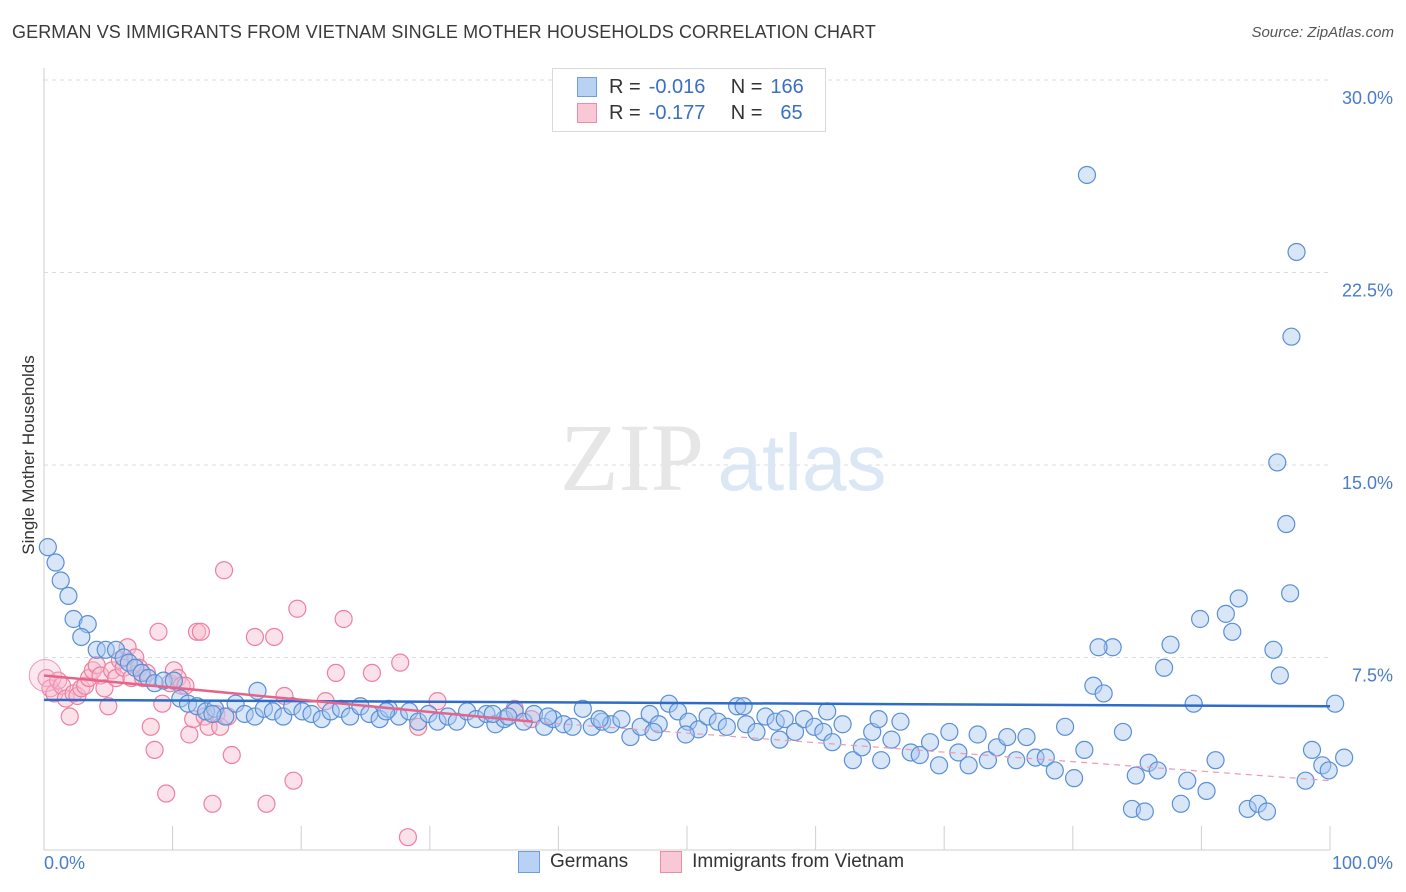  I want to click on x-tick-label-min: 0.0%, so click(64, 863).